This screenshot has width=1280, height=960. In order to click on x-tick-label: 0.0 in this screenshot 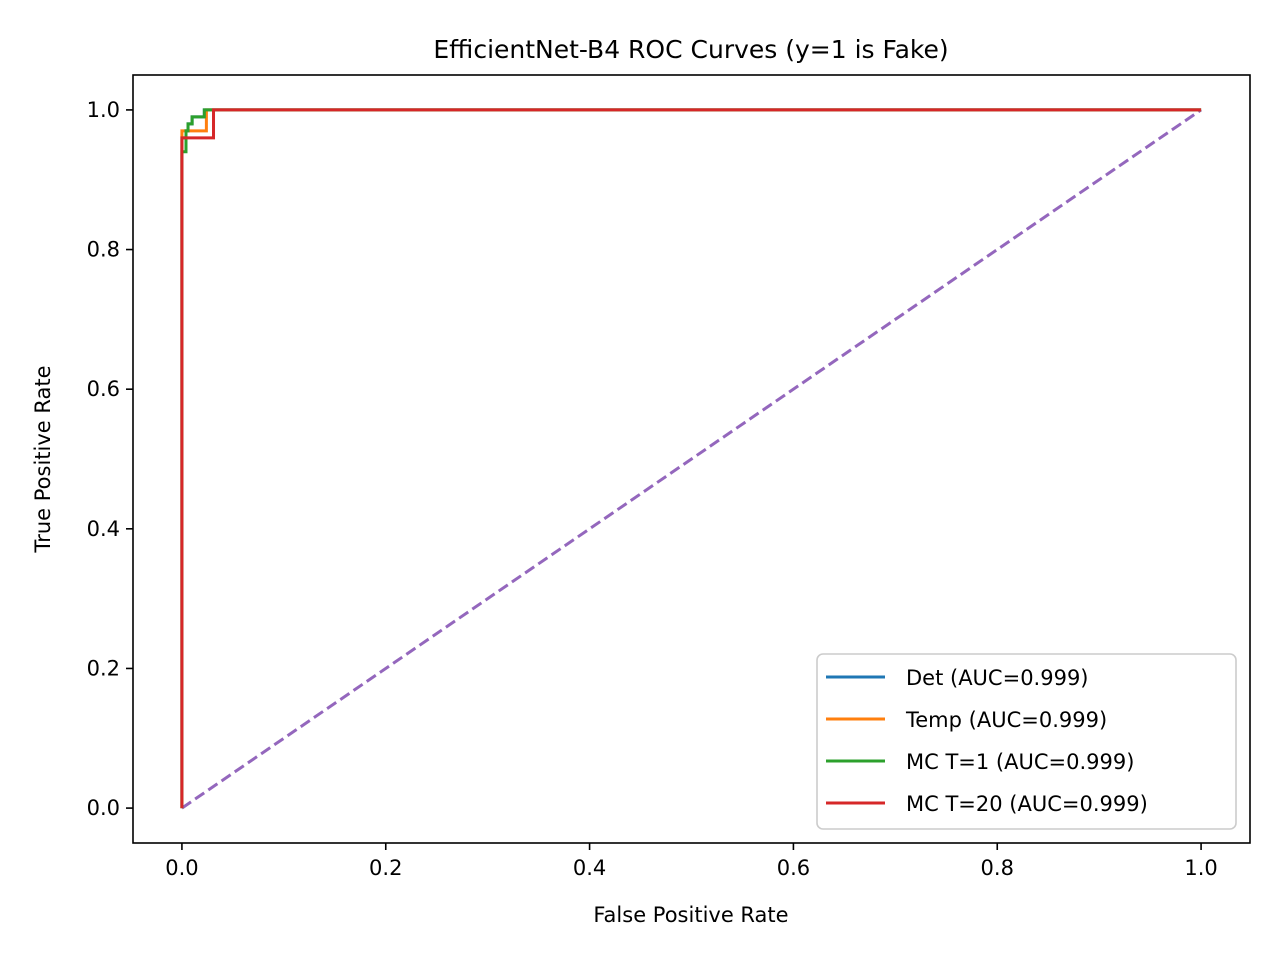, I will do `click(181, 868)`.